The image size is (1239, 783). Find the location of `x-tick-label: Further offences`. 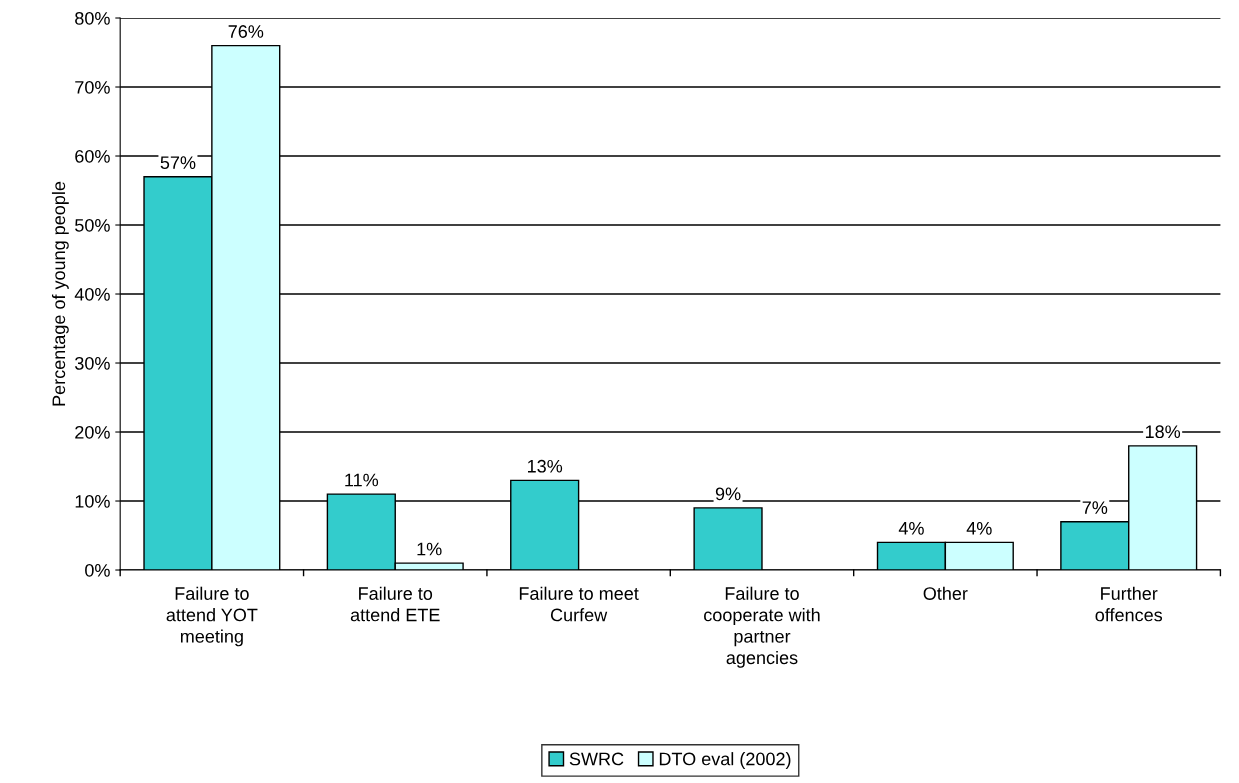

x-tick-label: Further offences is located at coordinates (1129, 604).